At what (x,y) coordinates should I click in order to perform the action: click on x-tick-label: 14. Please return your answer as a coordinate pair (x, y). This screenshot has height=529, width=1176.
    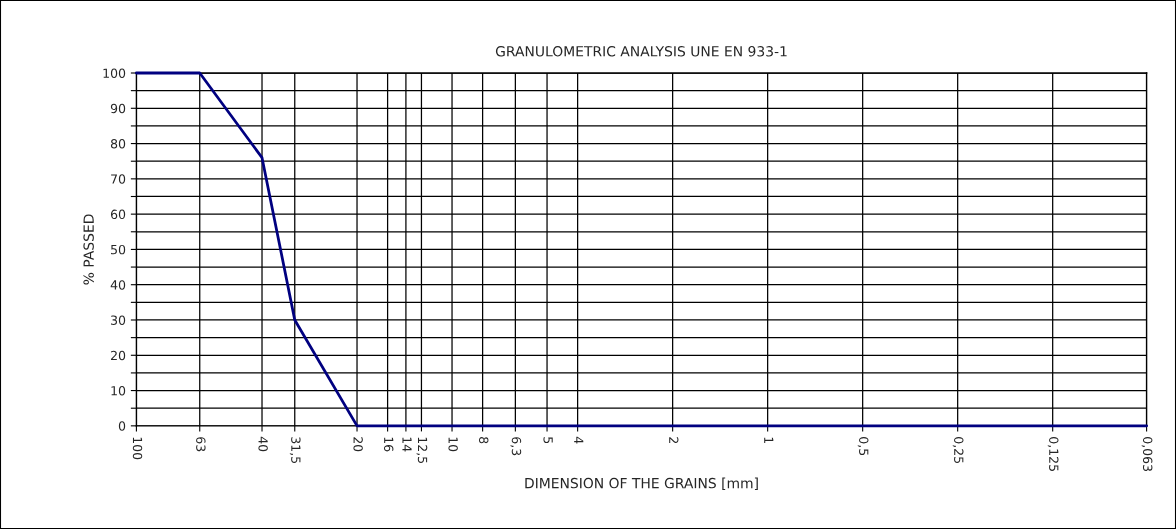
    Looking at the image, I should click on (407, 444).